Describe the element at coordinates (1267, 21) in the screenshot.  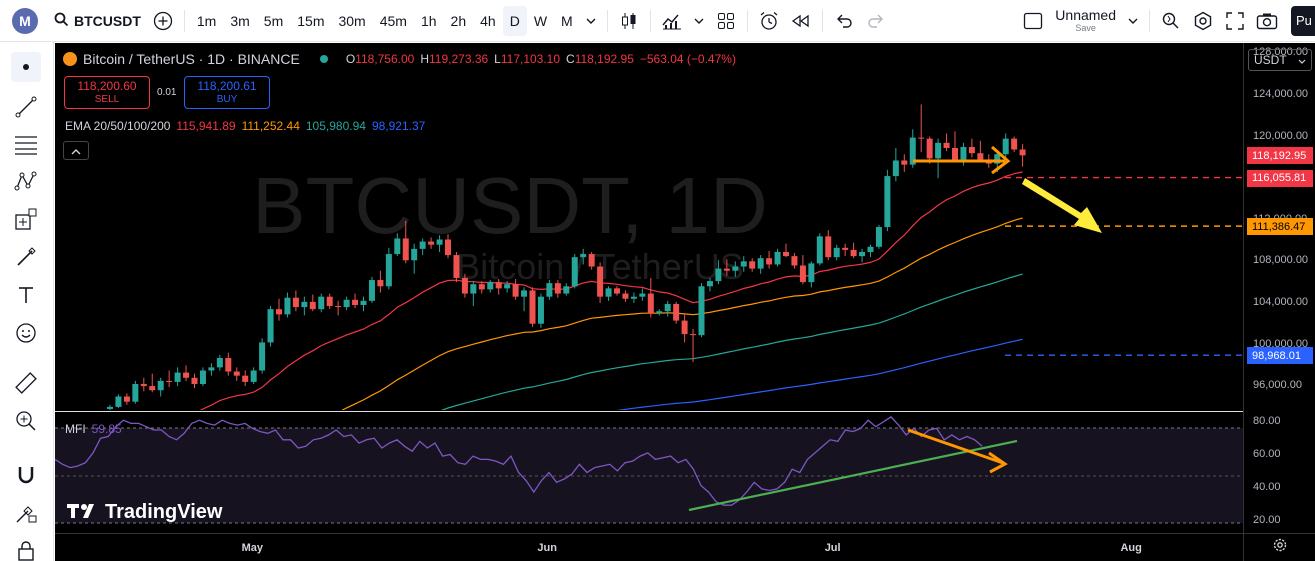
I see `camera-icon` at that location.